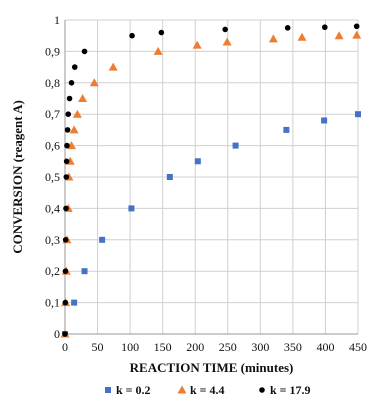 This screenshot has height=409, width=370. I want to click on x-axis-ticks: 0 50 100 150 200 250 300 350 400 450, so click(214, 347).